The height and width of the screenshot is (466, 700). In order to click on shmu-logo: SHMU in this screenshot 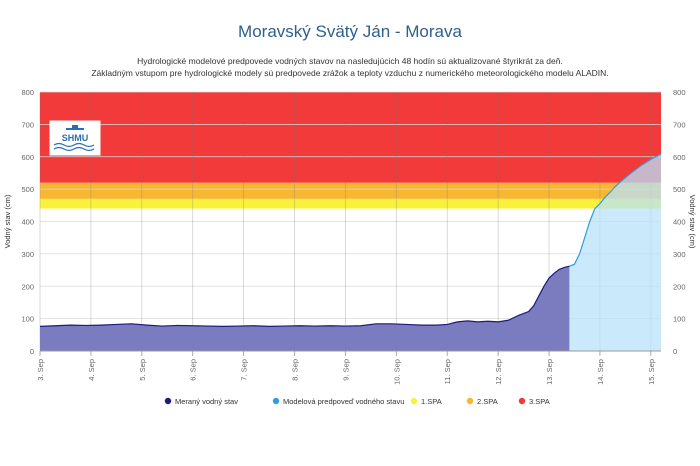, I will do `click(75, 138)`.